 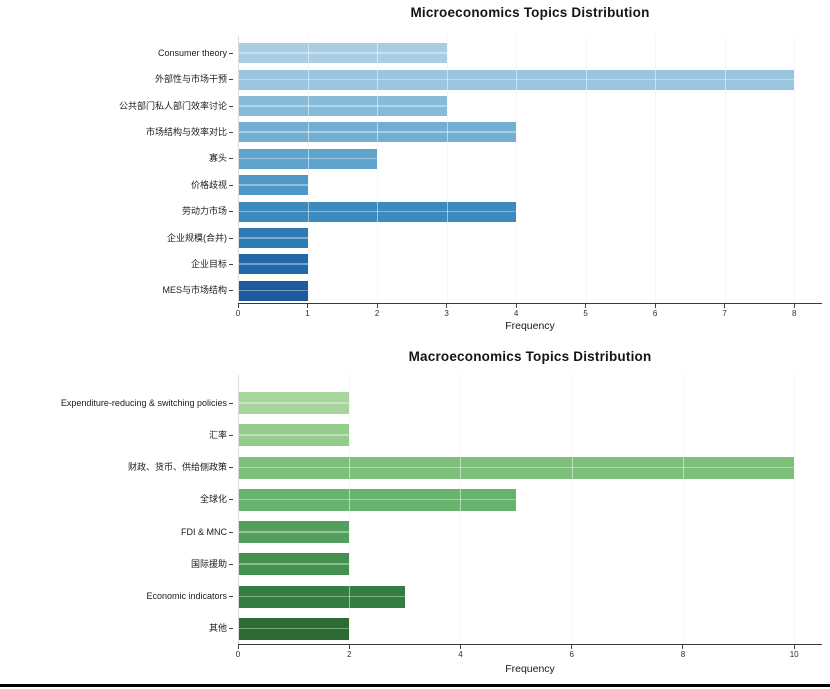 What do you see at coordinates (585, 313) in the screenshot?
I see `x-tick-label: 5` at bounding box center [585, 313].